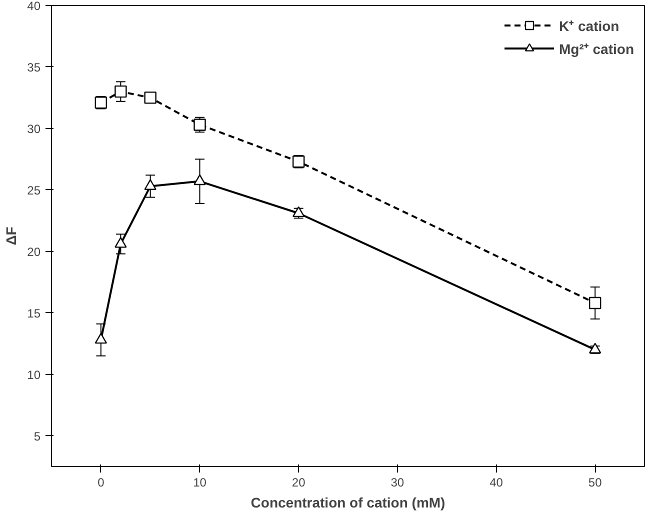  What do you see at coordinates (596, 49) in the screenshot?
I see `legend-label: Mg²⁺ cation` at bounding box center [596, 49].